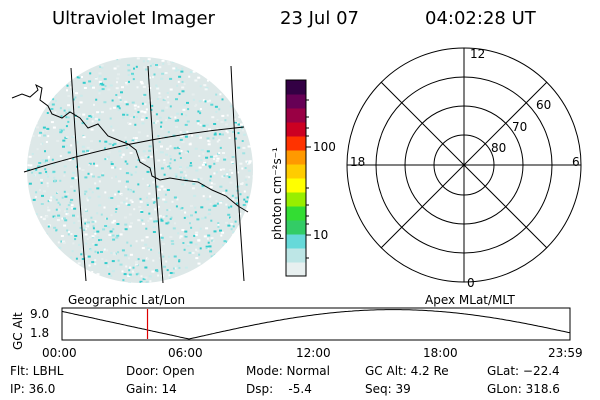 The image size is (600, 400). I want to click on colorbar-segment, so click(296, 157).